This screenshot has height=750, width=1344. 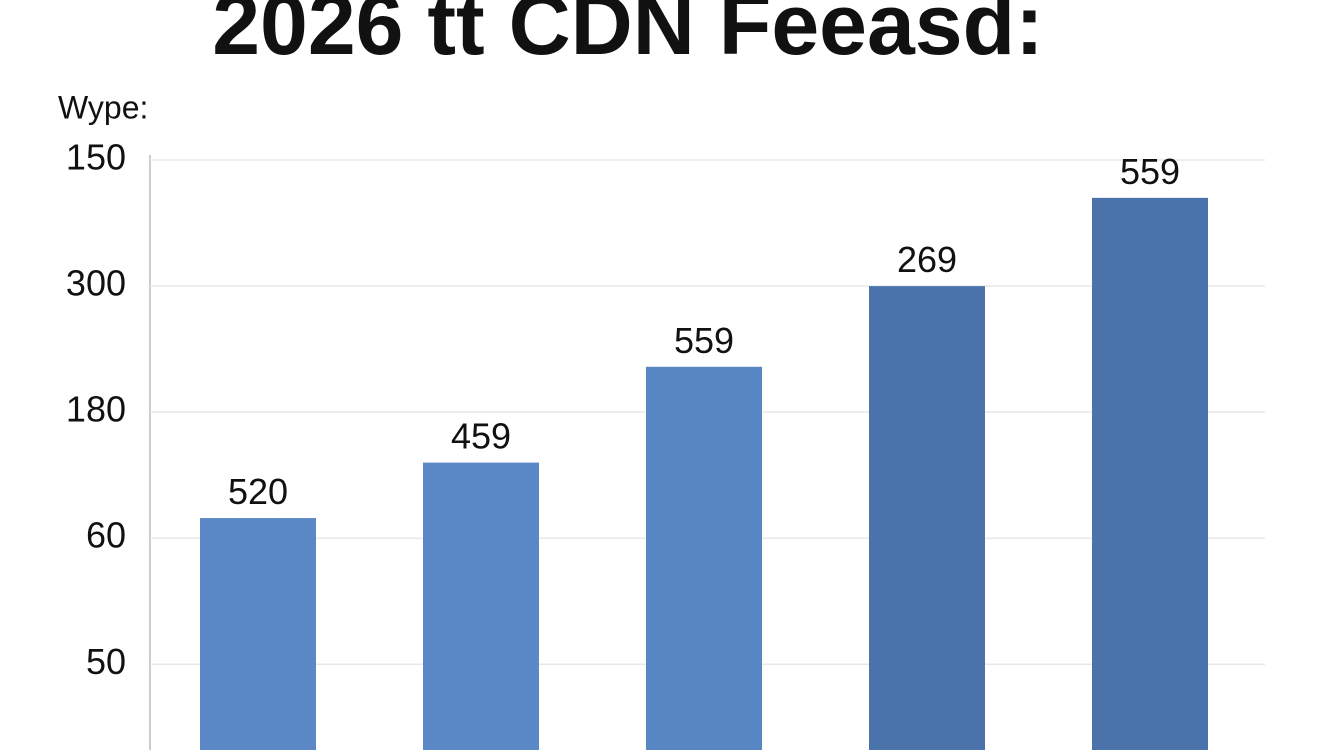 I want to click on y-tick-label: 300, so click(x=96, y=283).